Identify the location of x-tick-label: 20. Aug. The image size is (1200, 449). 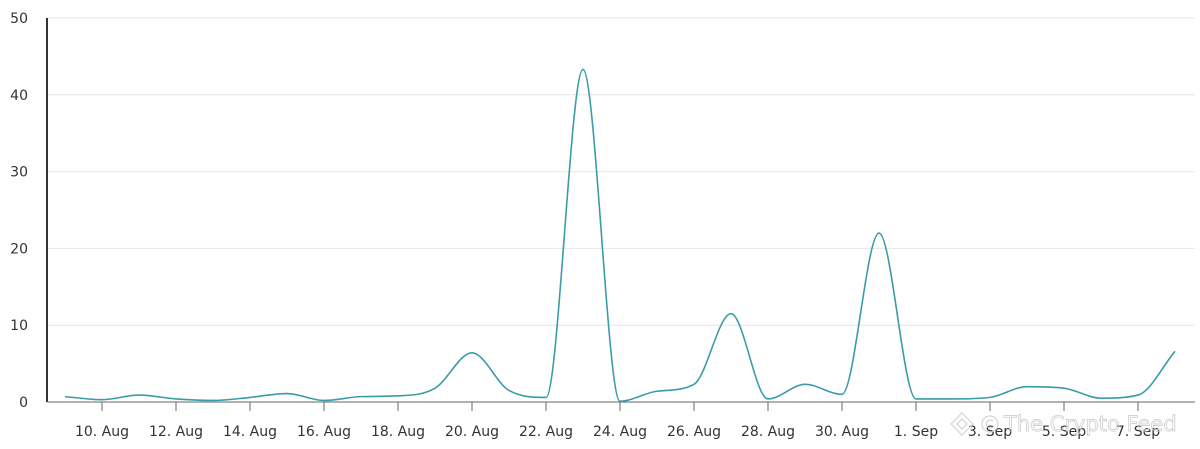
(472, 432).